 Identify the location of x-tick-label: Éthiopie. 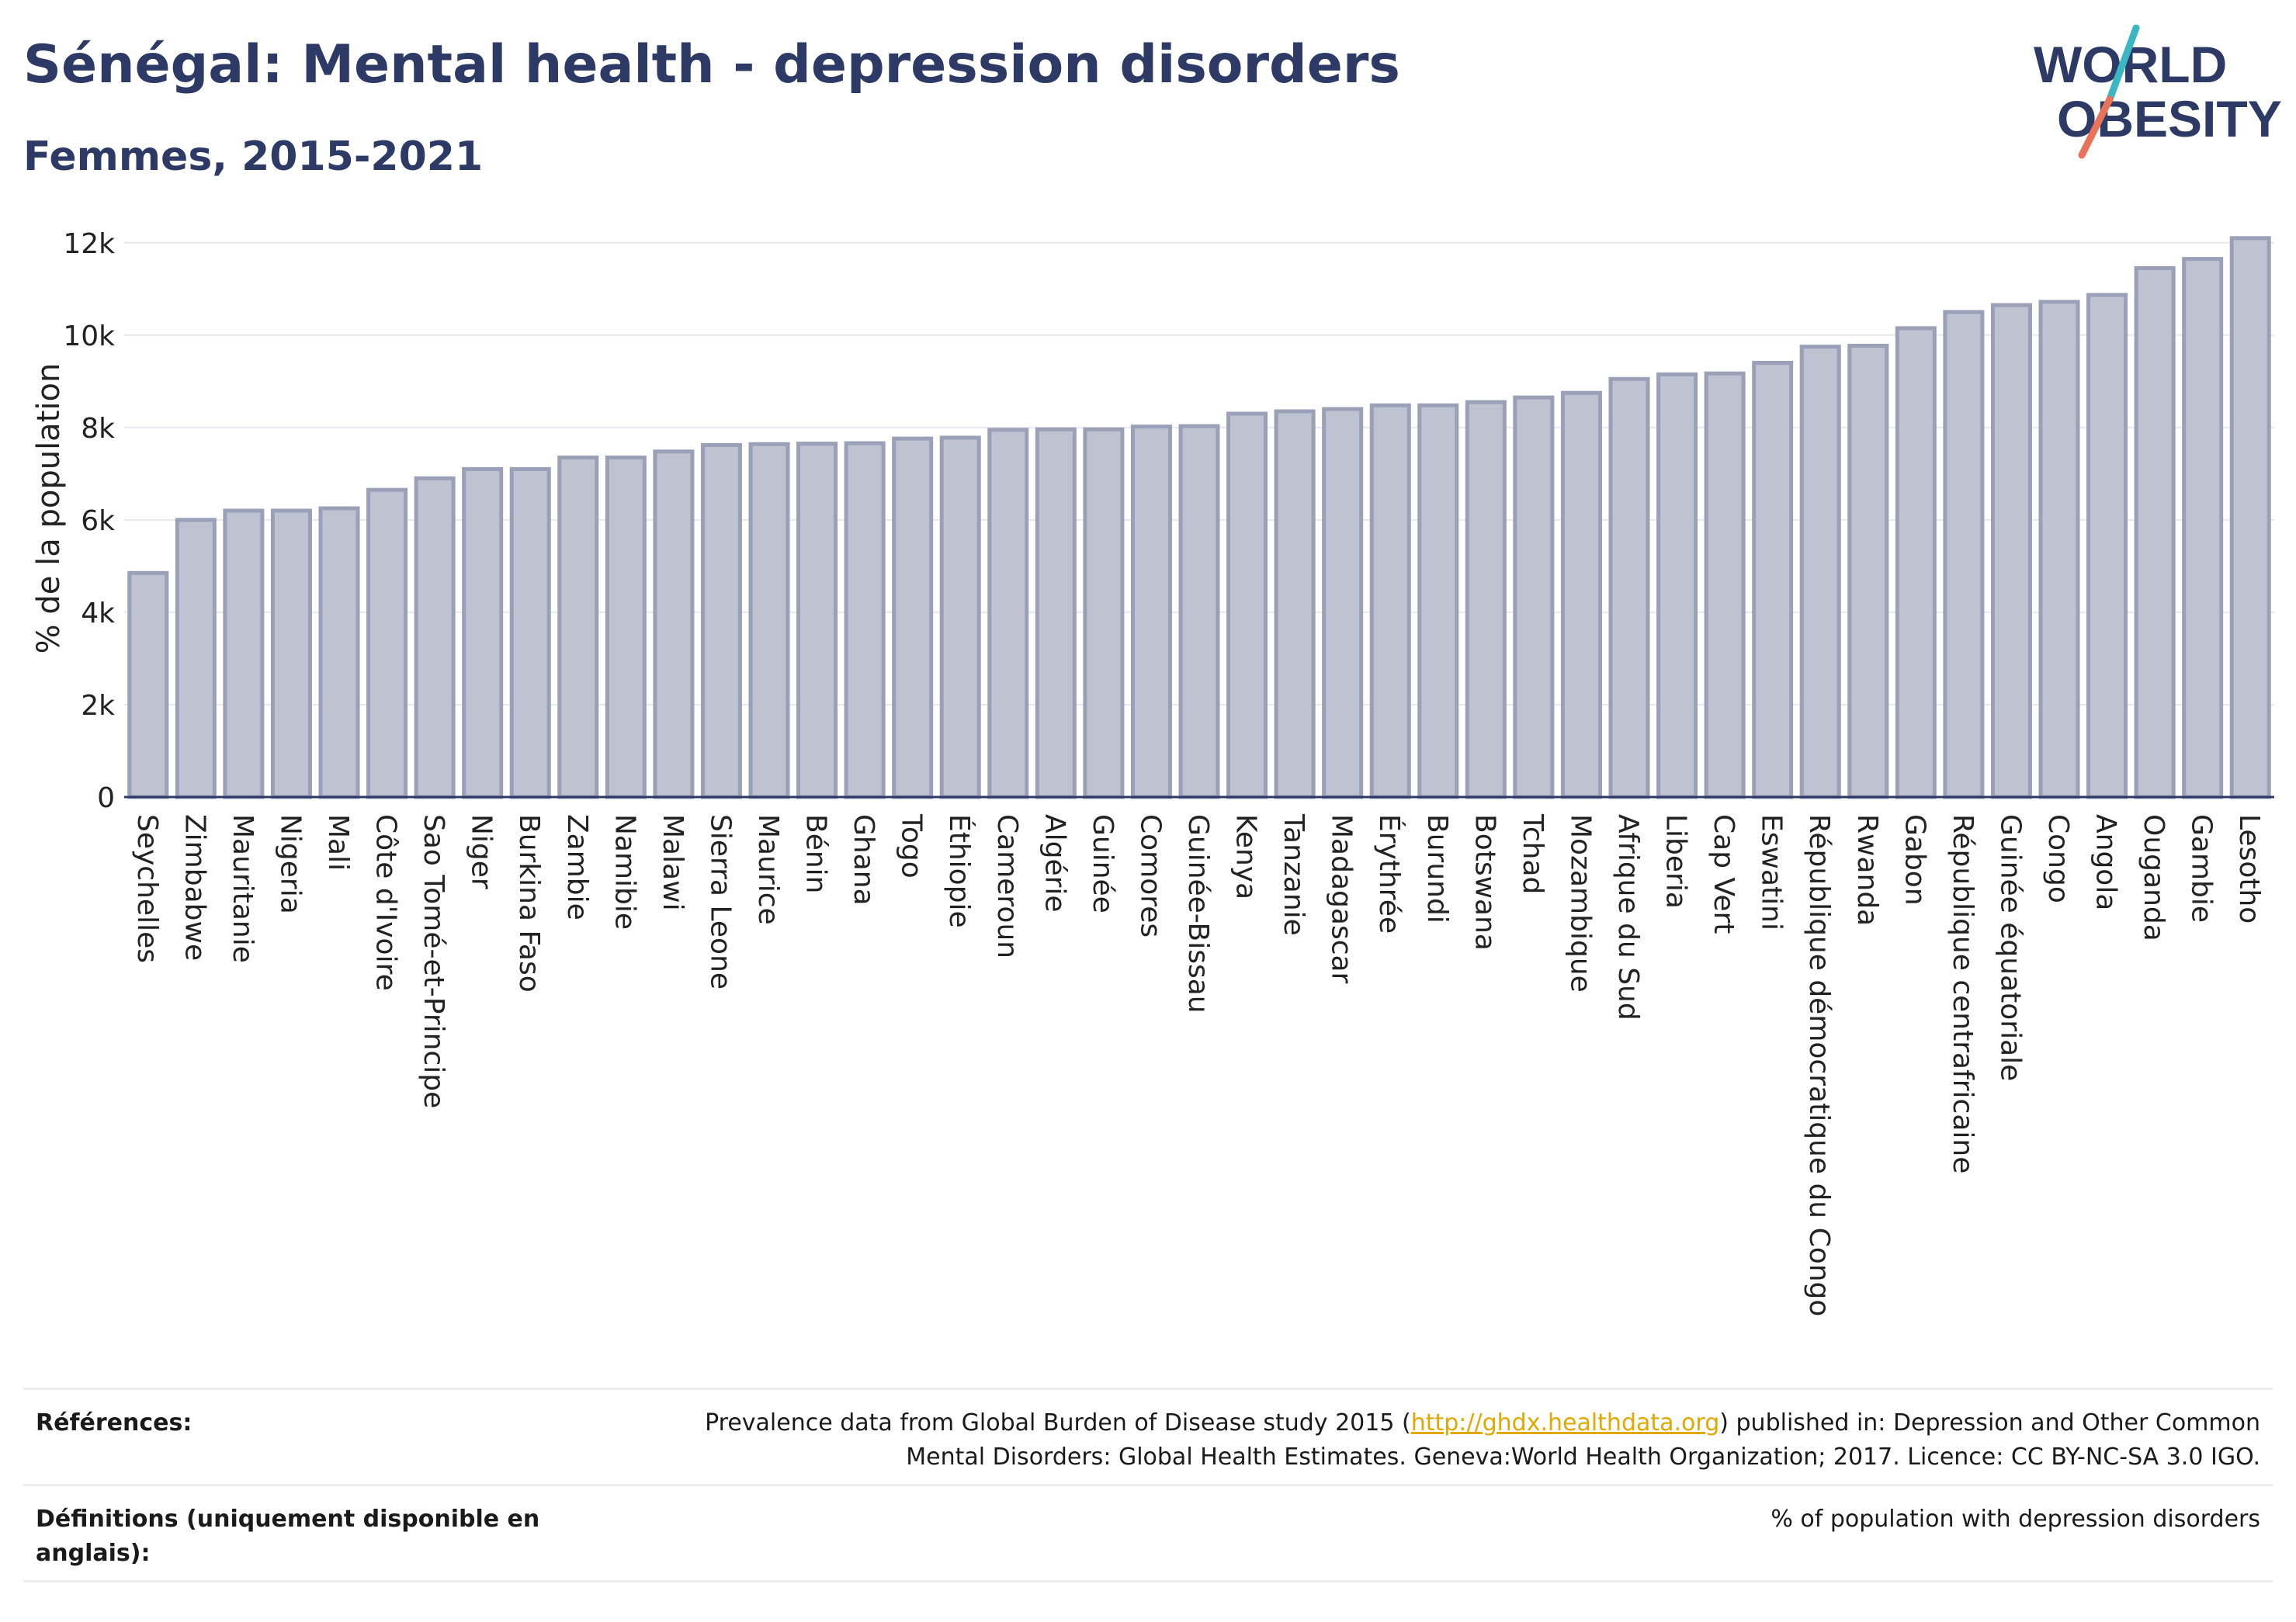
(960, 871).